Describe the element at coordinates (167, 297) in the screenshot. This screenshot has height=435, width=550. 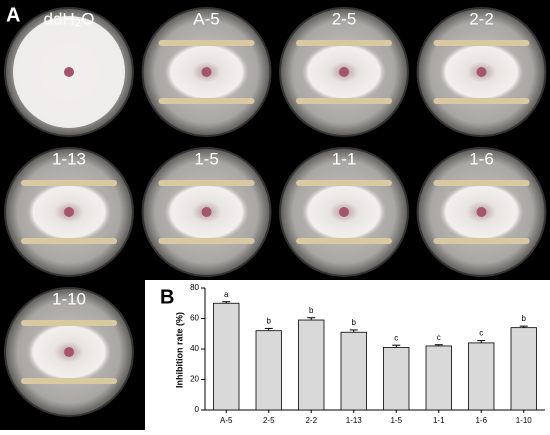
I see `panel-label: B` at that location.